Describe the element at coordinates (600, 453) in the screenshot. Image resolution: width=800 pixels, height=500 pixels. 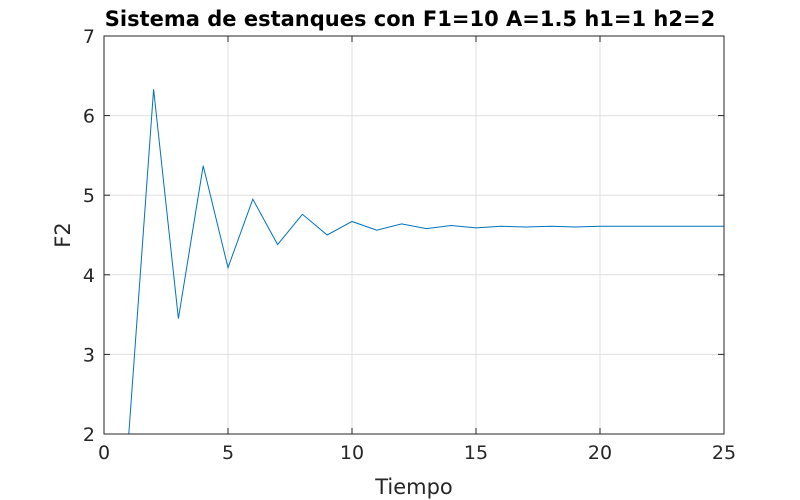
I see `x-tick-label: 20` at that location.